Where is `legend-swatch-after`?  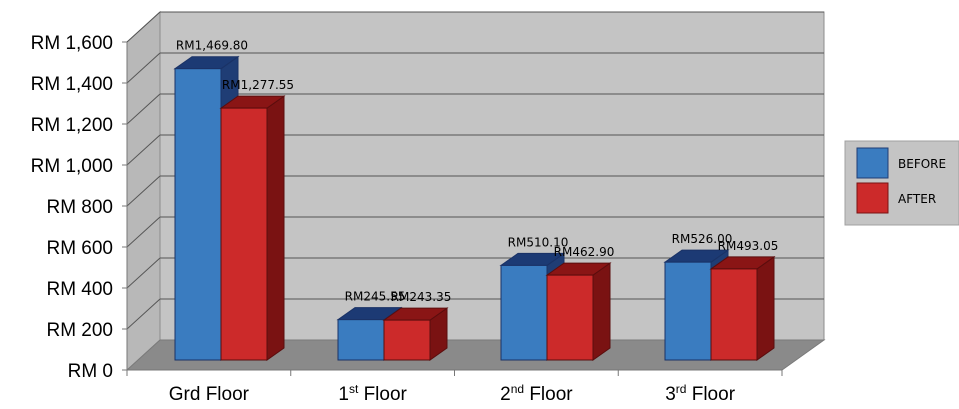
legend-swatch-after is located at coordinates (872, 198).